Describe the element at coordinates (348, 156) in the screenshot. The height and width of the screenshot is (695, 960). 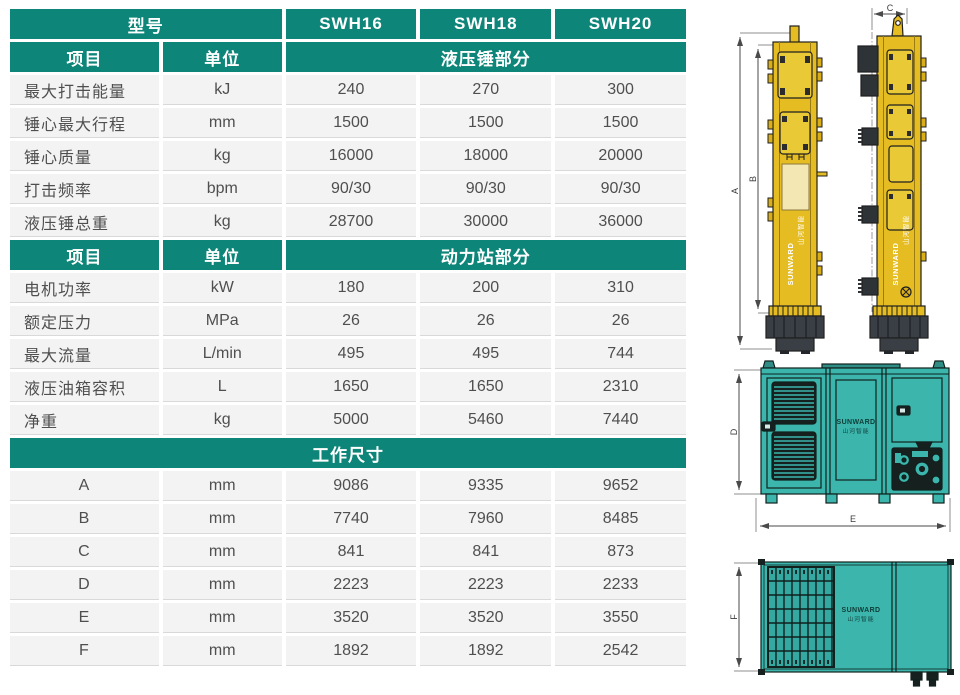
I see `table-row: 锤心质量 kg 16000 18000 20000` at that location.